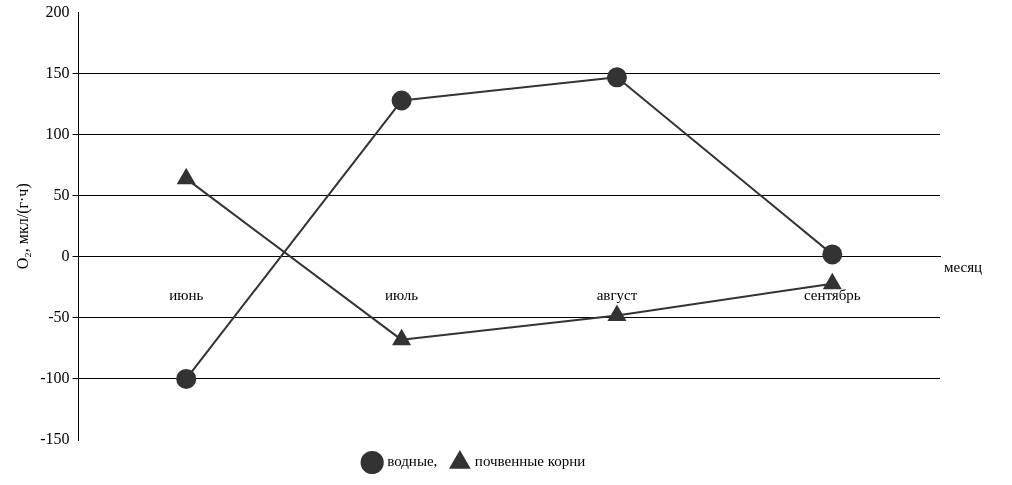 The image size is (1012, 485). I want to click on y-tick-label: 0, so click(65, 256).